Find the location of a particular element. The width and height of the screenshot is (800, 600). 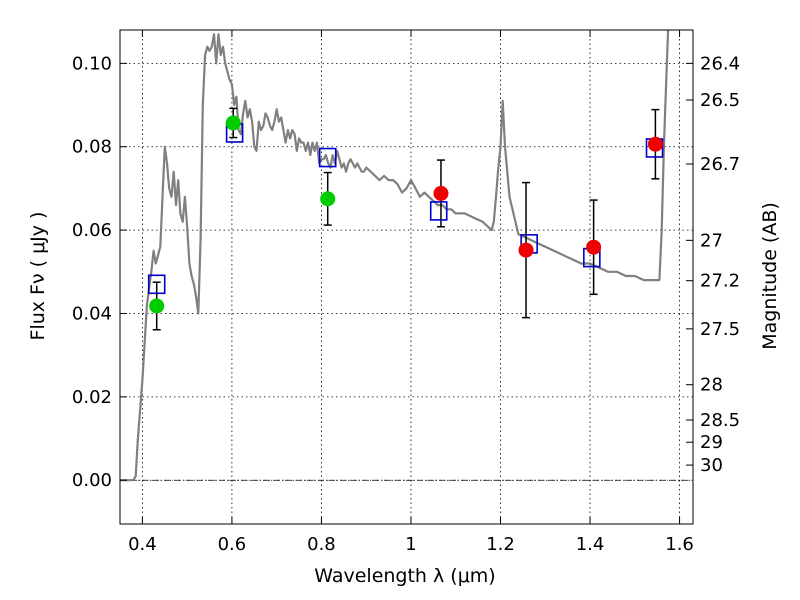

y-tick-label: 0.00 is located at coordinates (92, 480).